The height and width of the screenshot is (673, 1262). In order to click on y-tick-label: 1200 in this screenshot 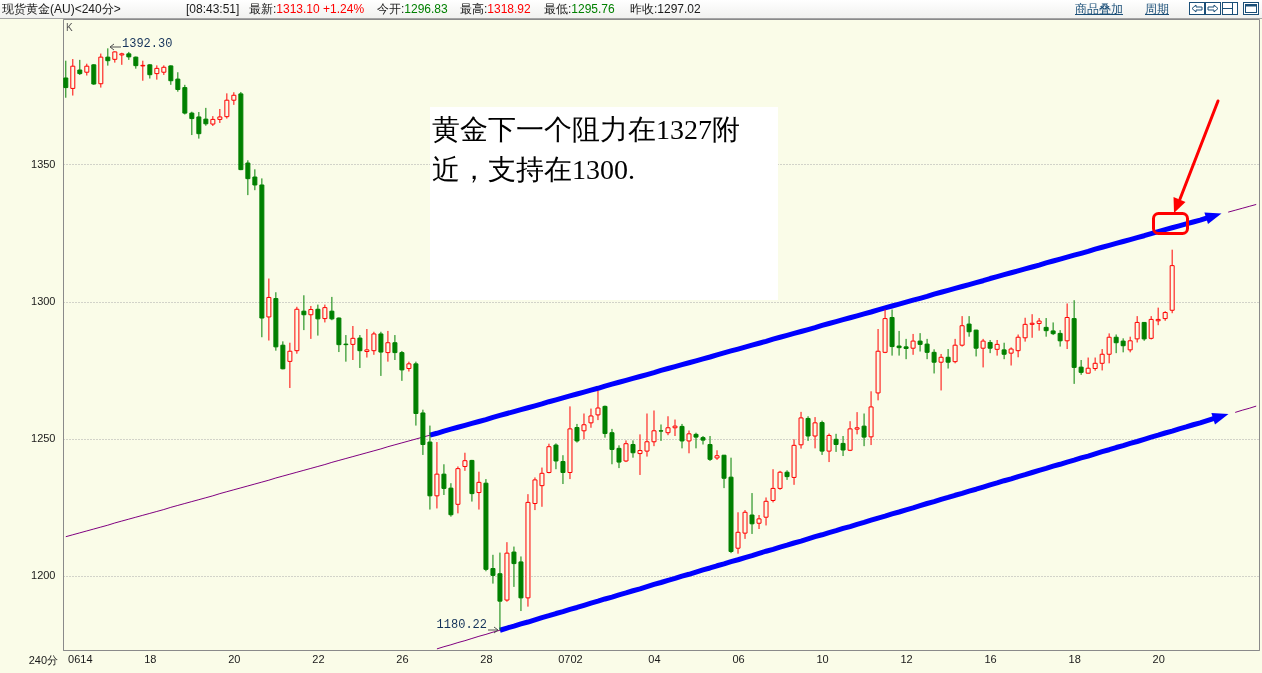, I will do `click(43, 575)`.